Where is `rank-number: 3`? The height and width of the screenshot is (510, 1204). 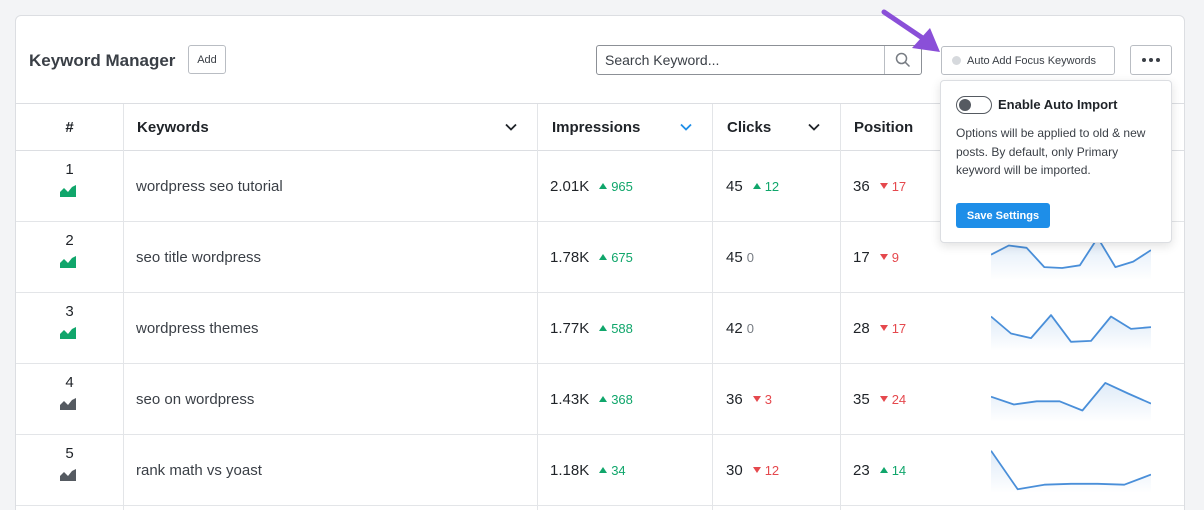 rank-number: 3 is located at coordinates (69, 311).